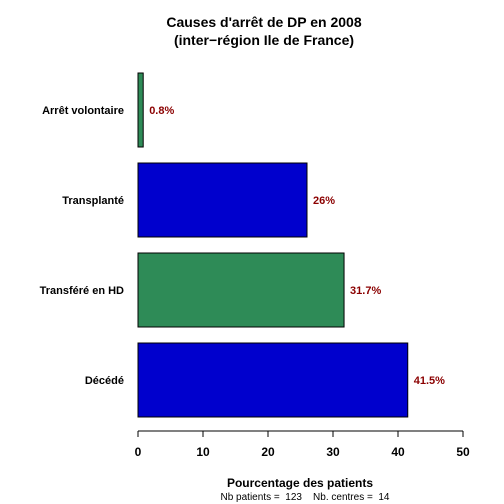  Describe the element at coordinates (463, 452) in the screenshot. I see `x-tick-label: 50` at that location.